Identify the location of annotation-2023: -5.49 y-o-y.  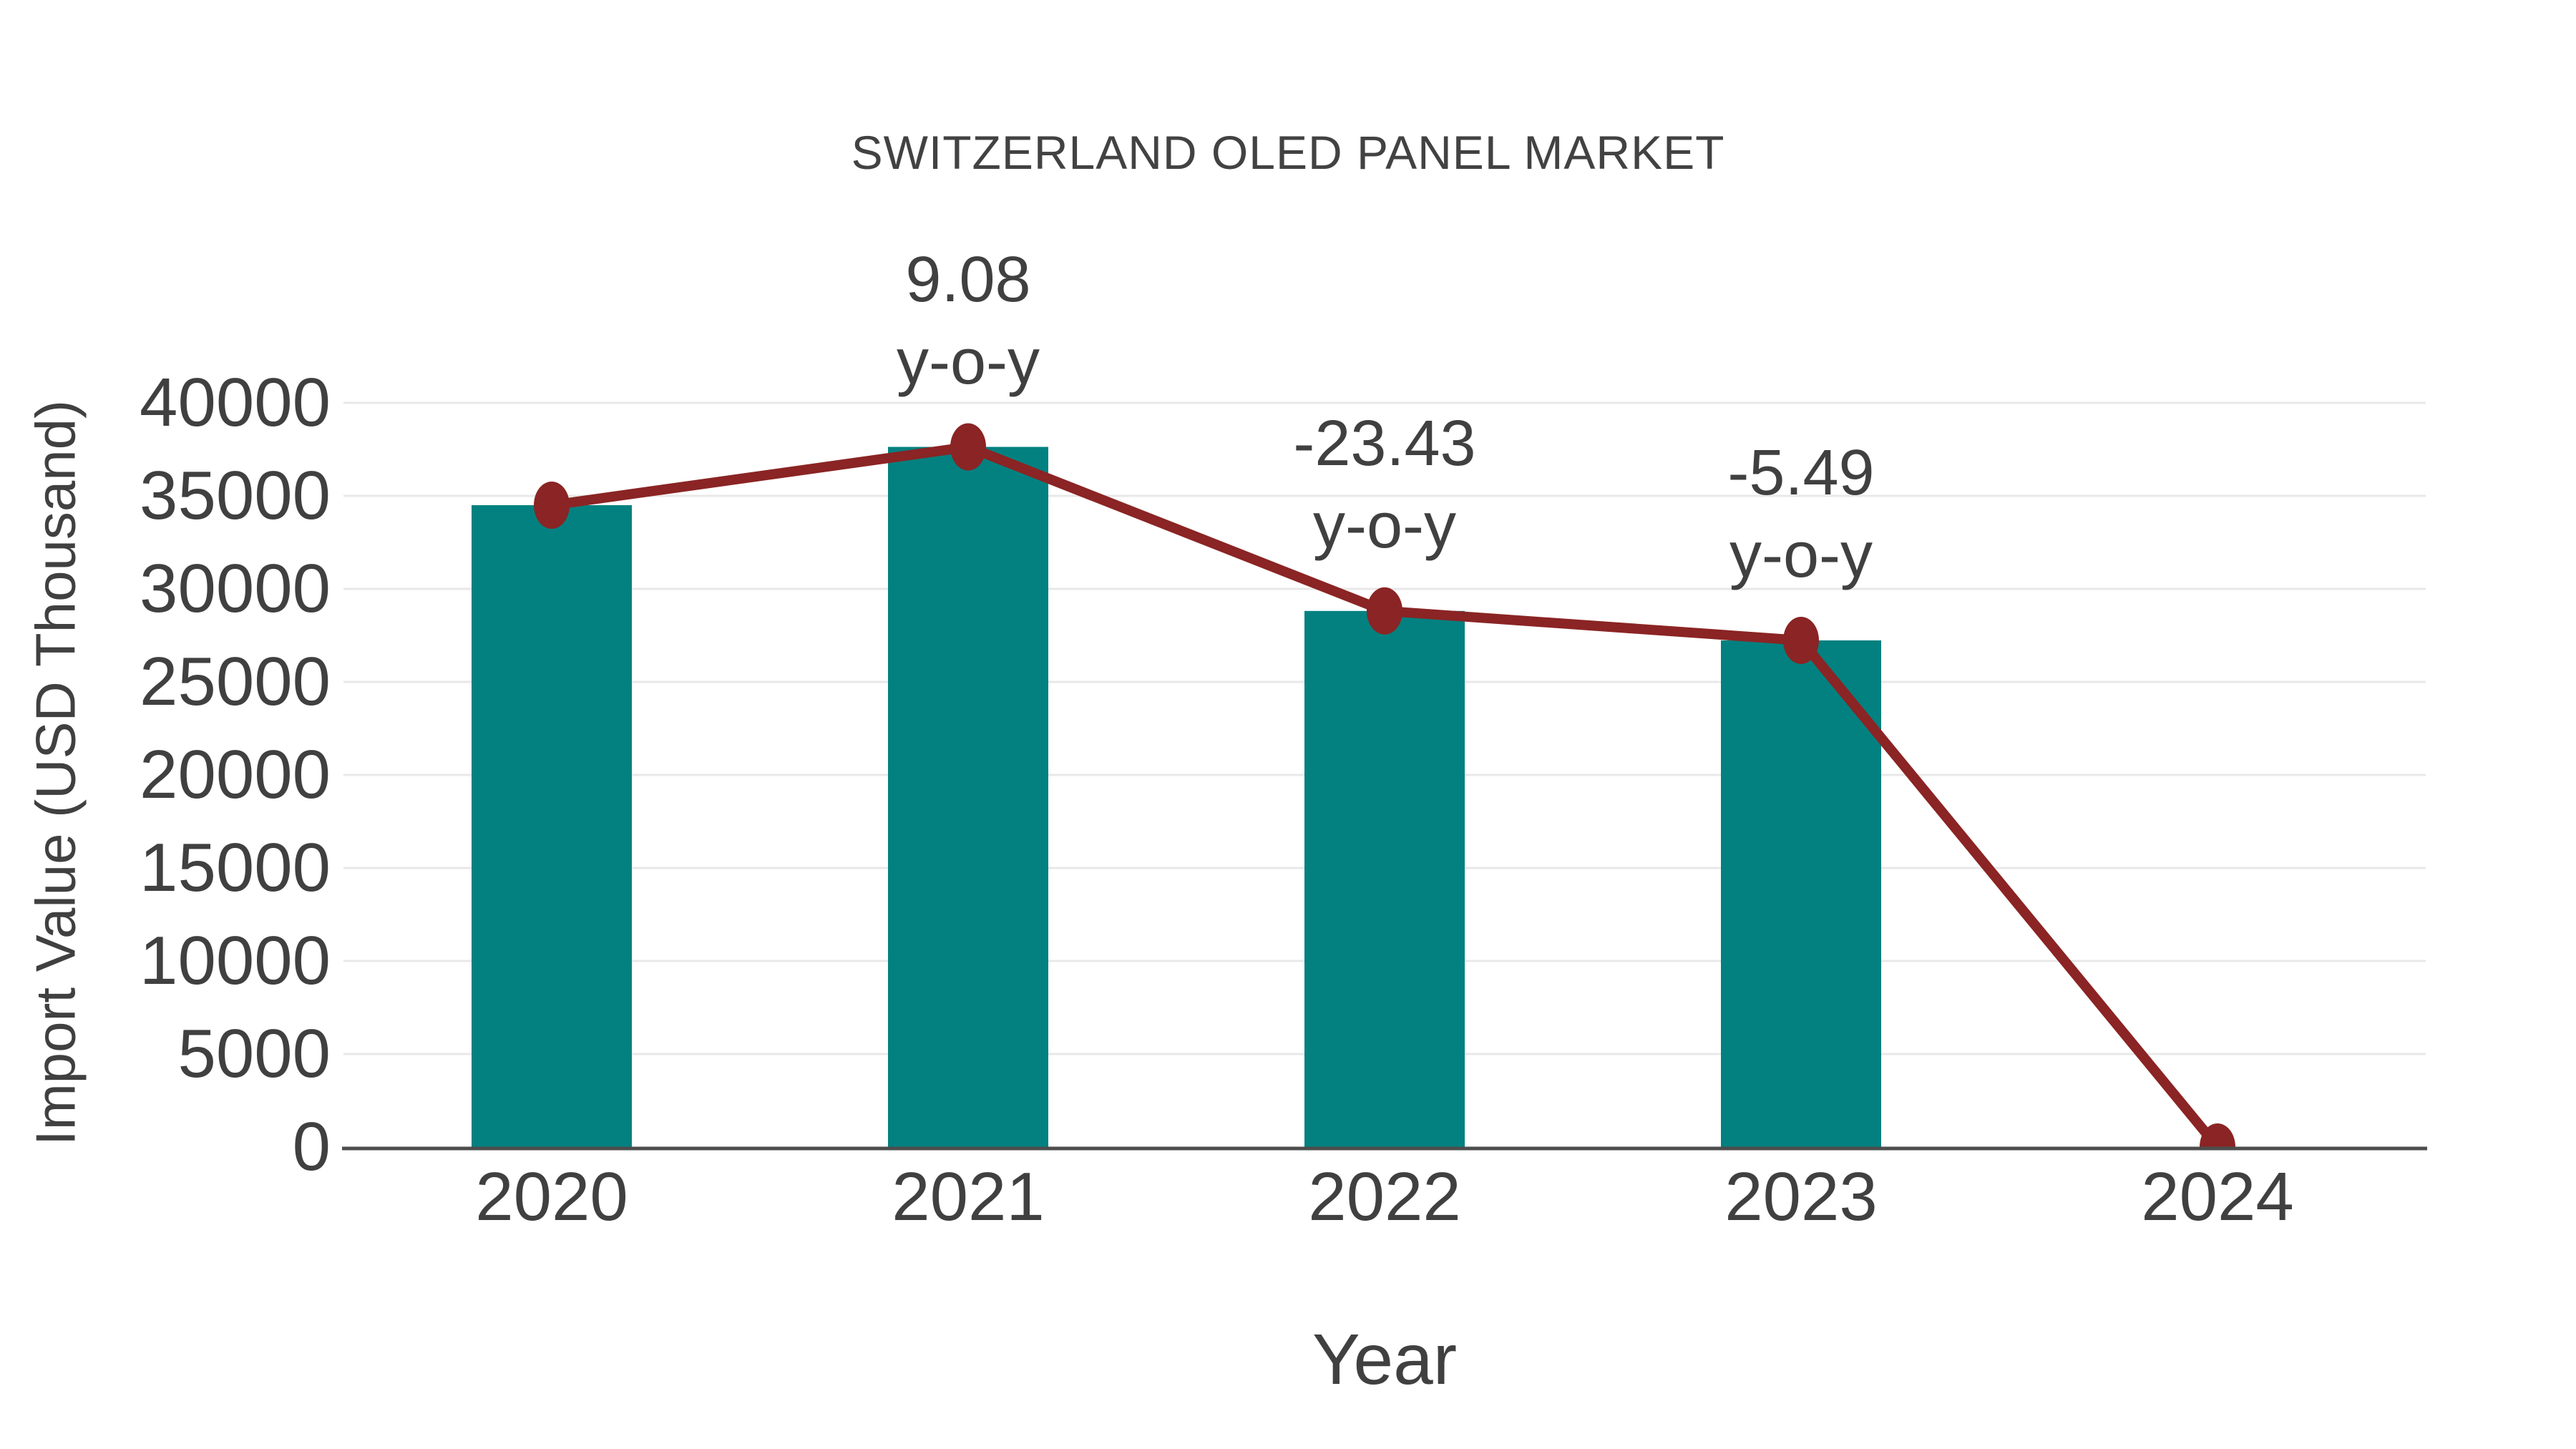
(1801, 514).